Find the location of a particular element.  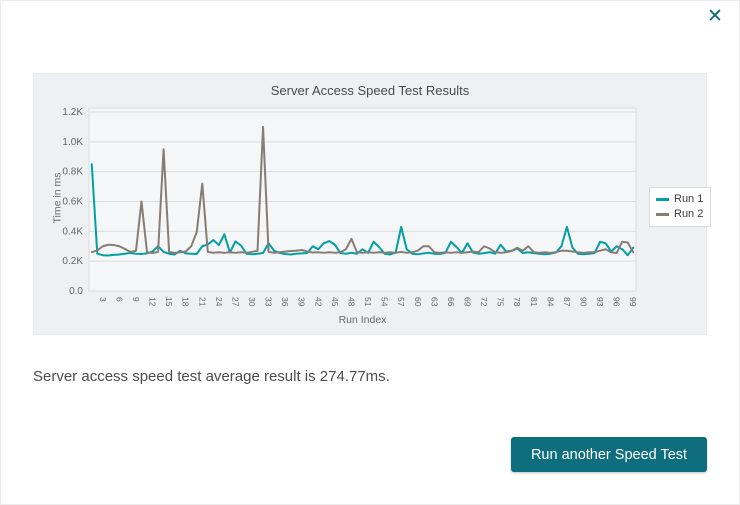

x-tick-label: 27 is located at coordinates (235, 302).